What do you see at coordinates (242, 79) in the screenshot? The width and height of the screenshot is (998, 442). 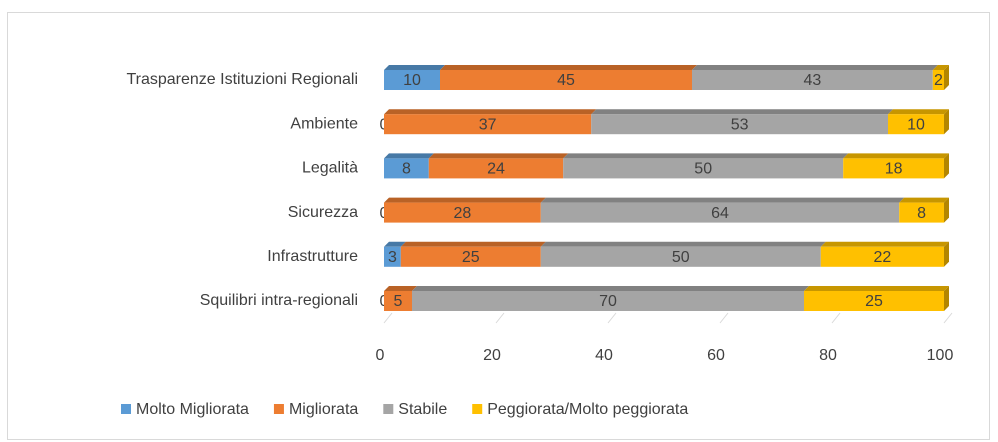 I see `y-tick-label: Trasparenze Istituzioni Regionali` at bounding box center [242, 79].